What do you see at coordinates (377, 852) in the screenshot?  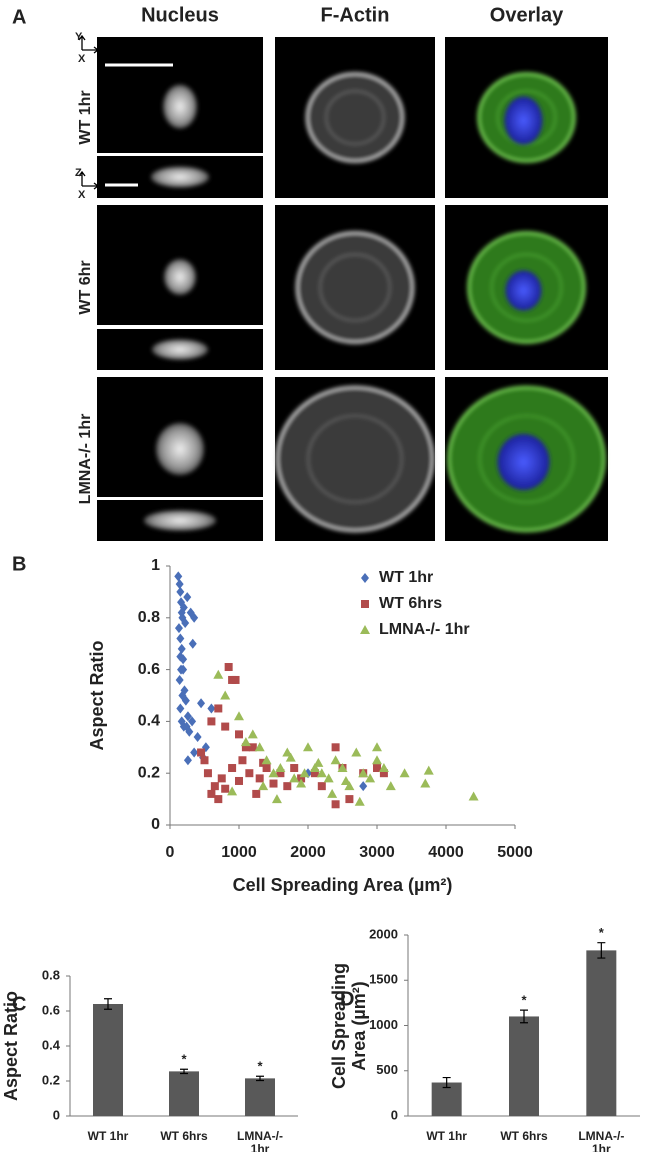 I see `x-tick-label: 3000` at bounding box center [377, 852].